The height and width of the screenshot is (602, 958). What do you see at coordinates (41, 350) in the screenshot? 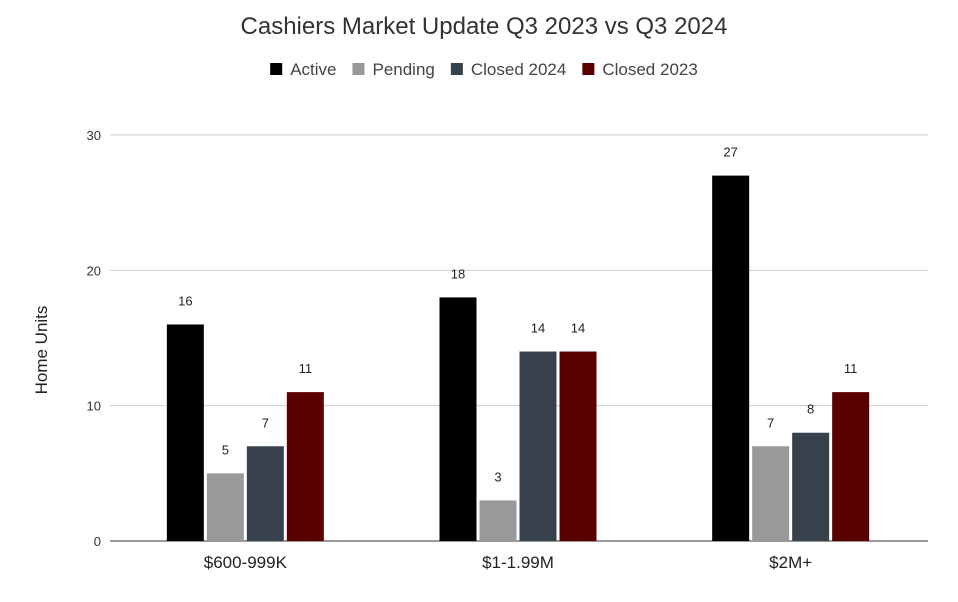
I see `y-axis-title: Home Units` at bounding box center [41, 350].